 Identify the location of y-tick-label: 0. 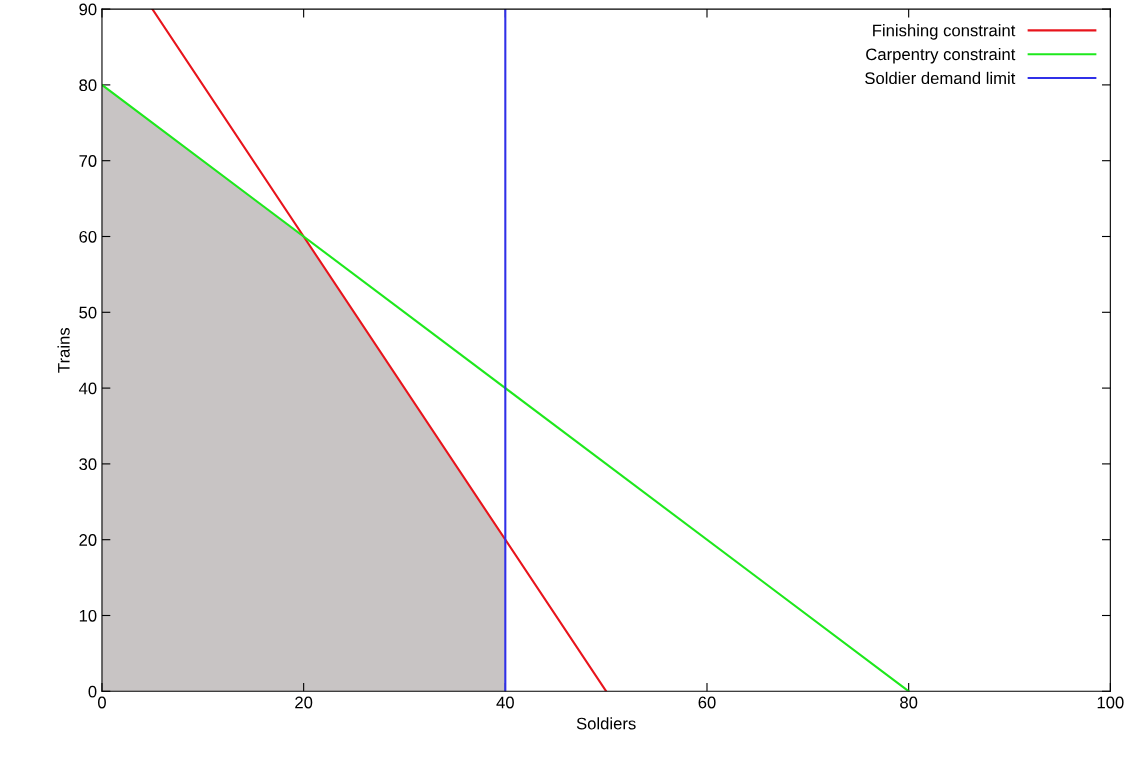
(92, 691).